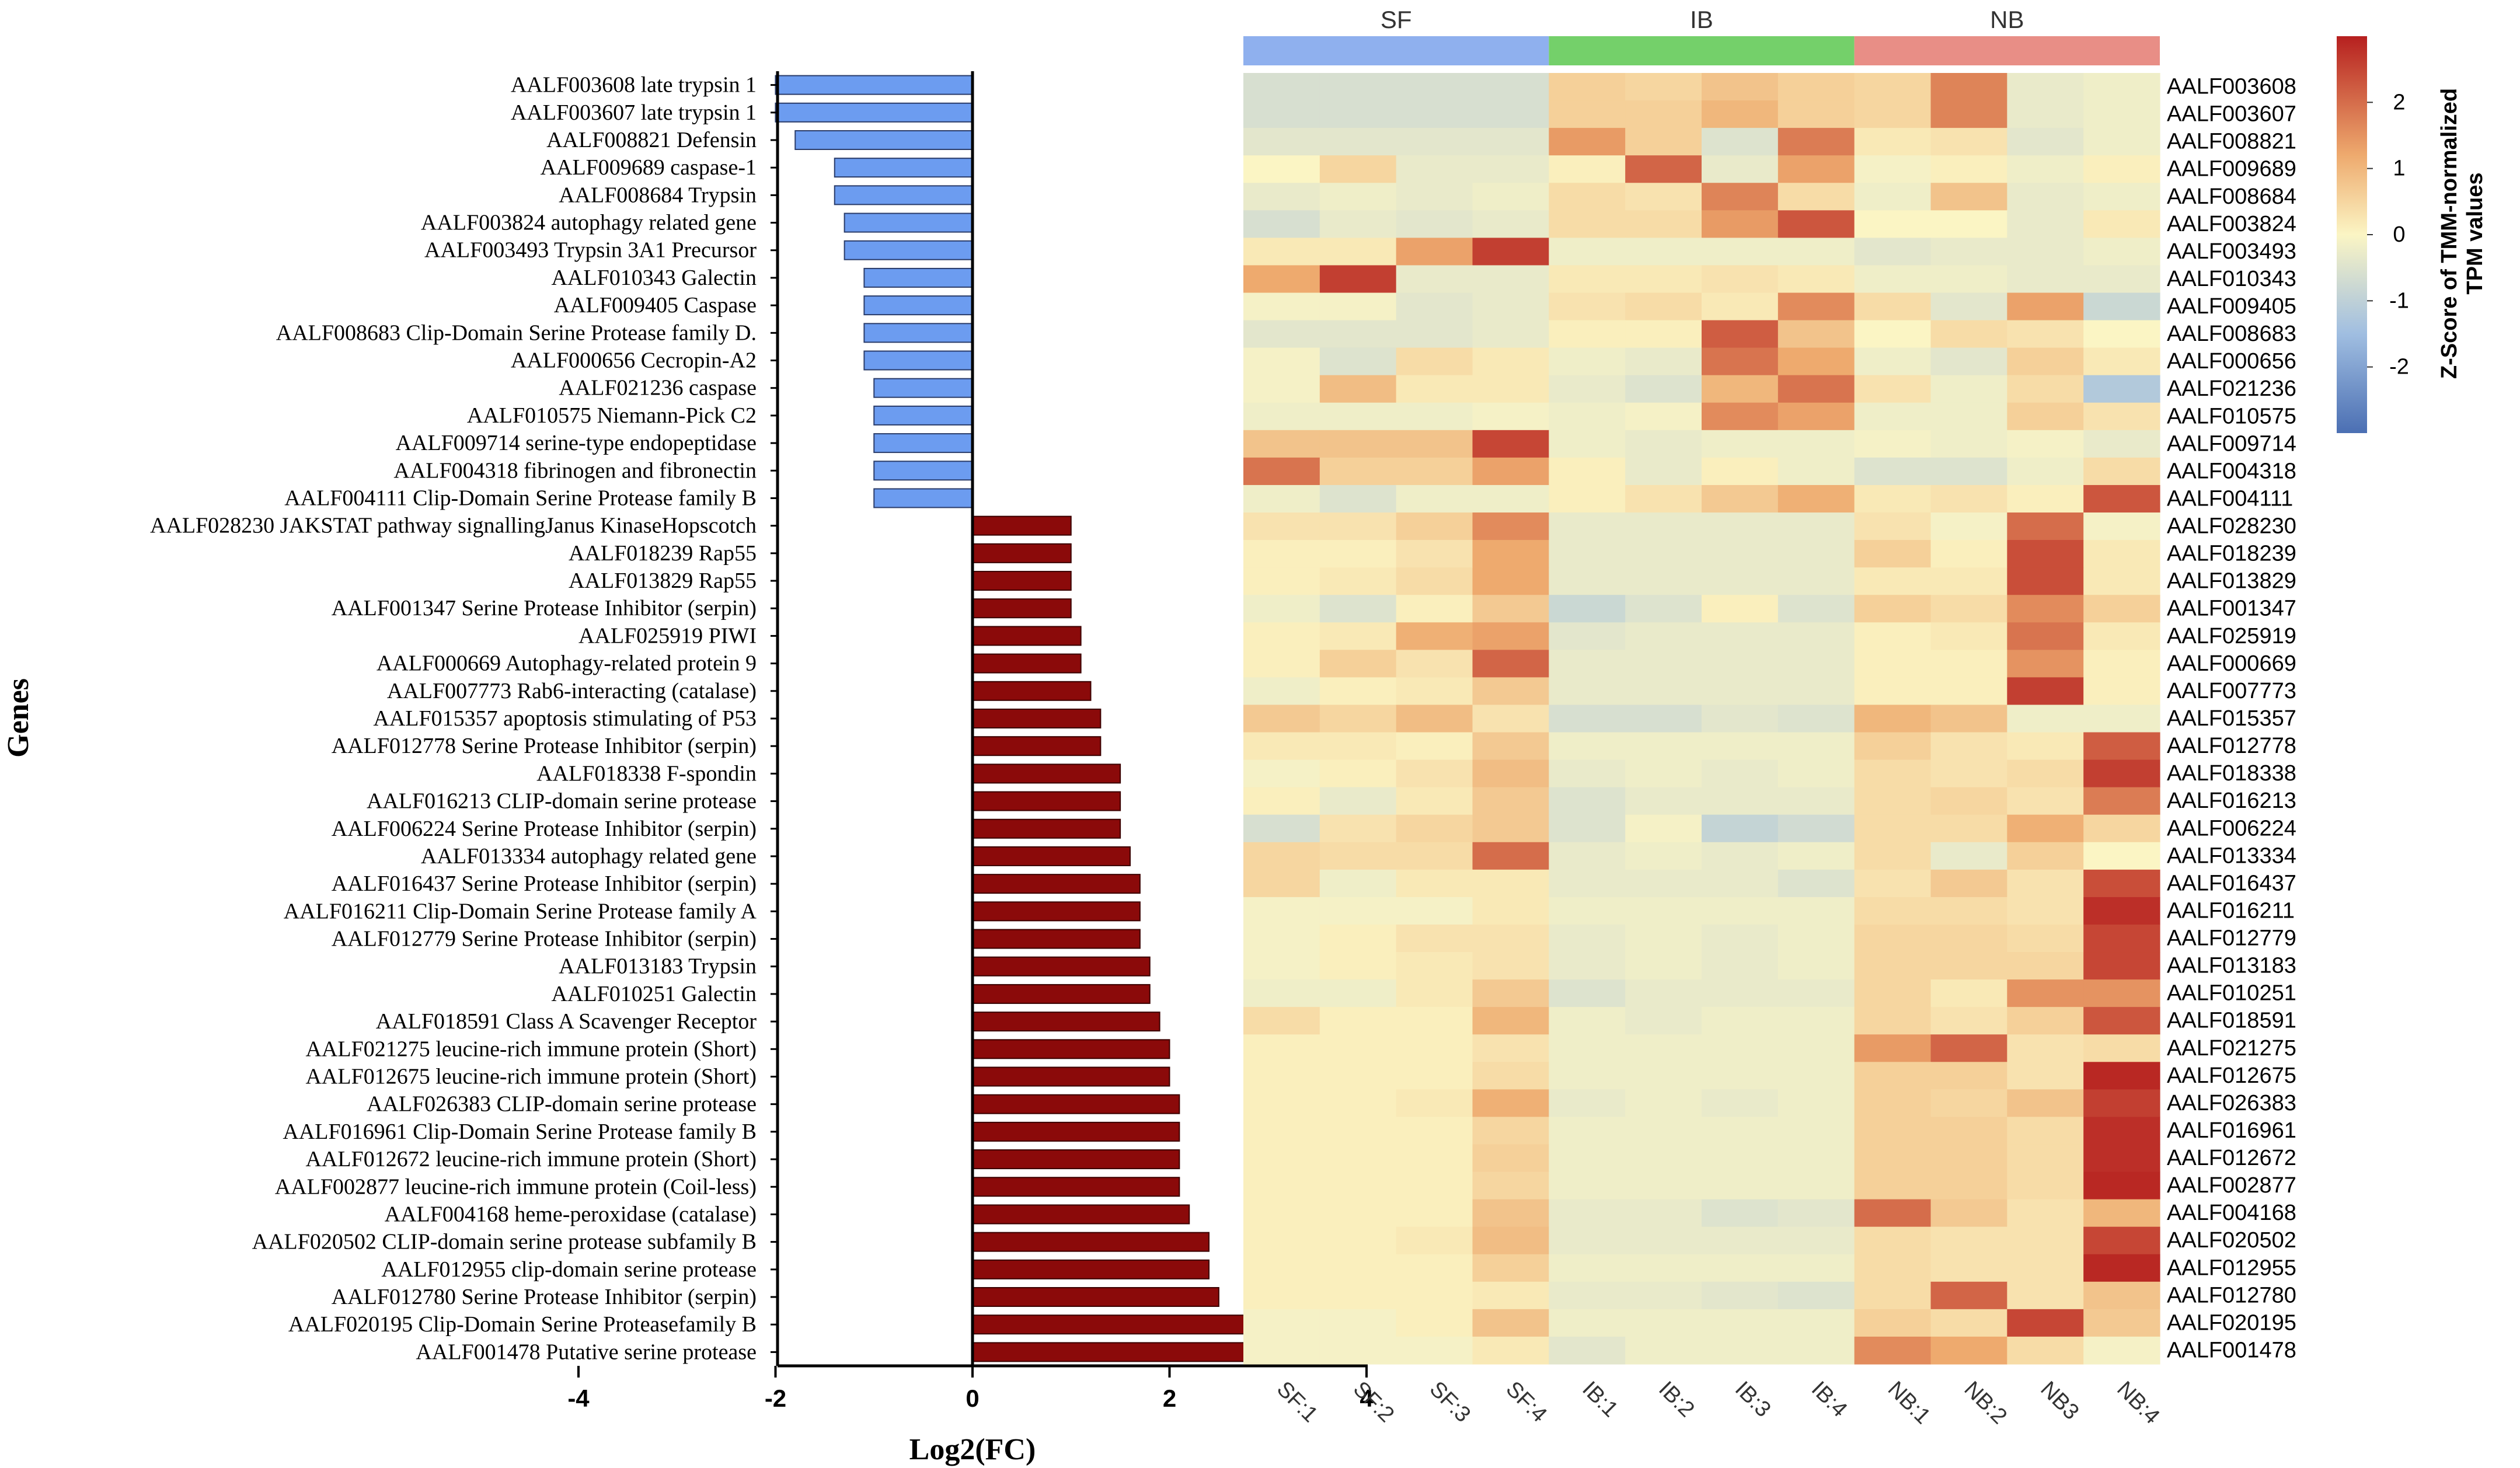 The width and height of the screenshot is (2520, 1468). I want to click on heatmap-row-label: AALF008821, so click(2231, 142).